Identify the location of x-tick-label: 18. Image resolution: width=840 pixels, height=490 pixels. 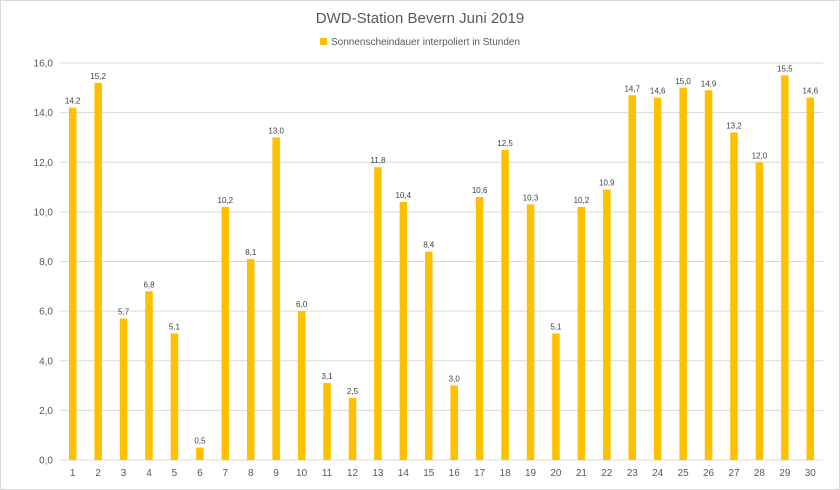
(506, 473).